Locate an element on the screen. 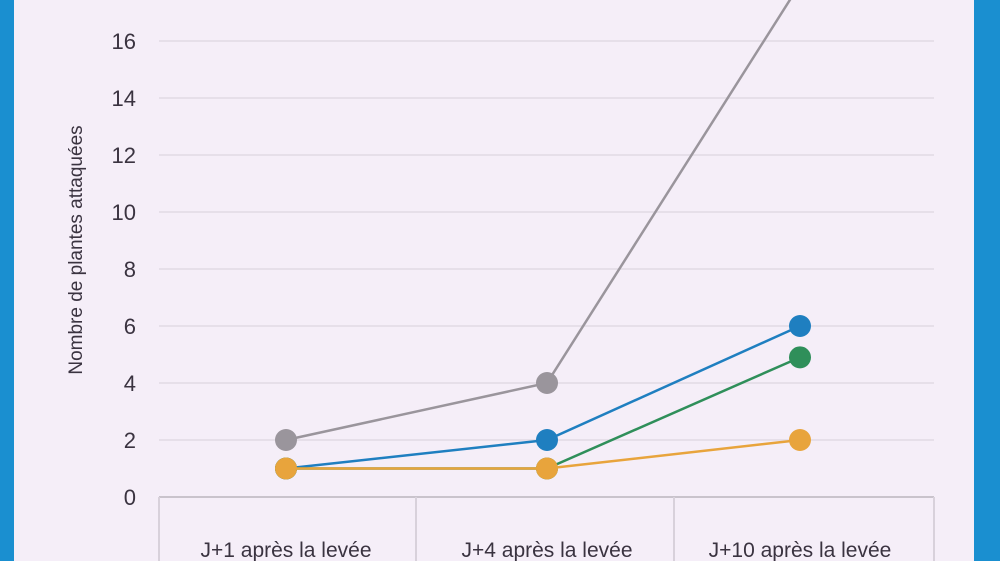 The width and height of the screenshot is (1000, 561). y-tick-label: 2 is located at coordinates (130, 440).